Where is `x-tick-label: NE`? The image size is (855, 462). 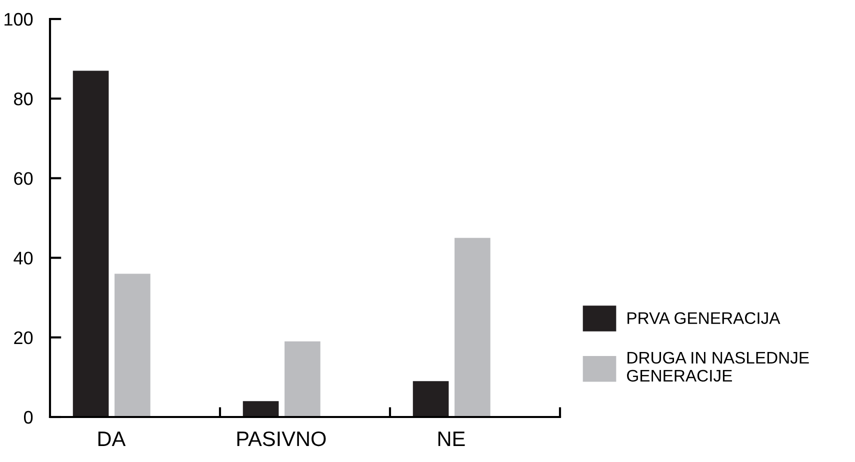
x-tick-label: NE is located at coordinates (451, 439).